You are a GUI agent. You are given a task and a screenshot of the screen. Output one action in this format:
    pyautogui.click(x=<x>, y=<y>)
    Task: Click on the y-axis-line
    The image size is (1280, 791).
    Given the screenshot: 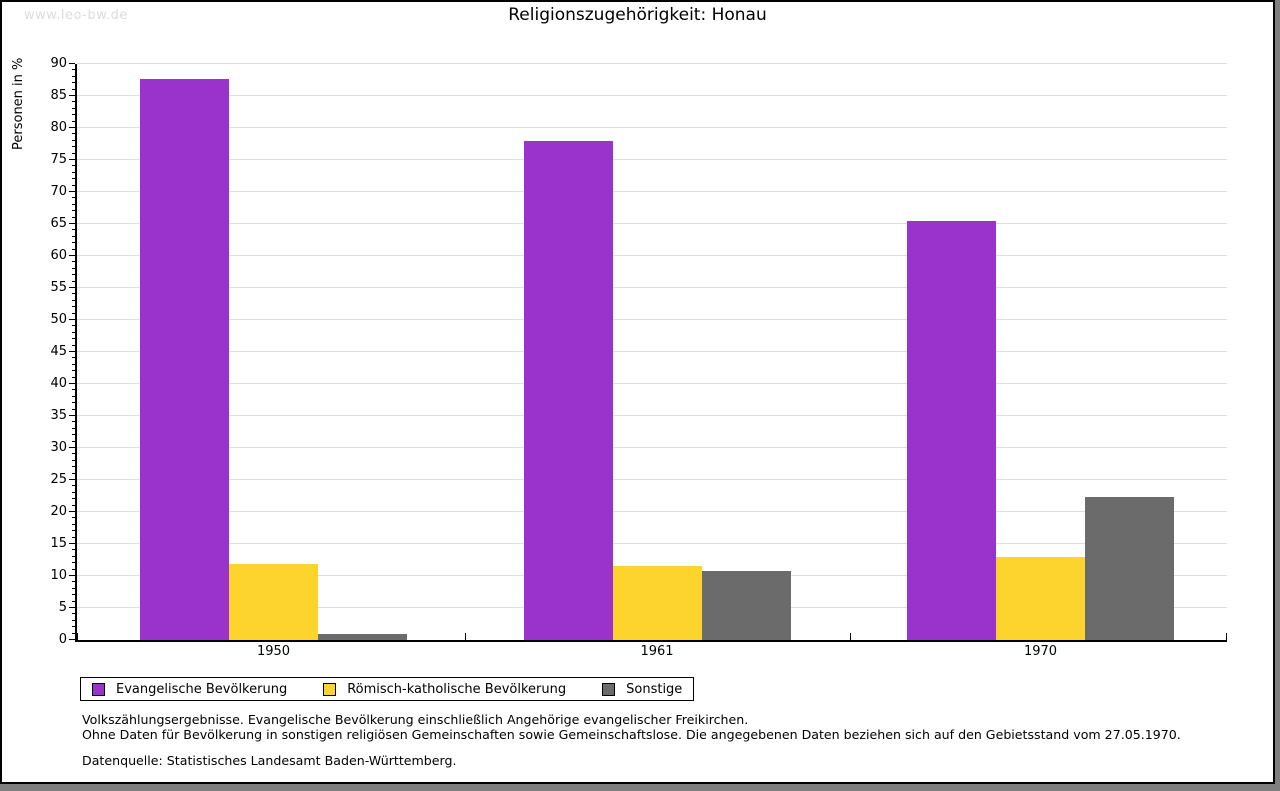 What is the action you would take?
    pyautogui.click(x=76, y=353)
    